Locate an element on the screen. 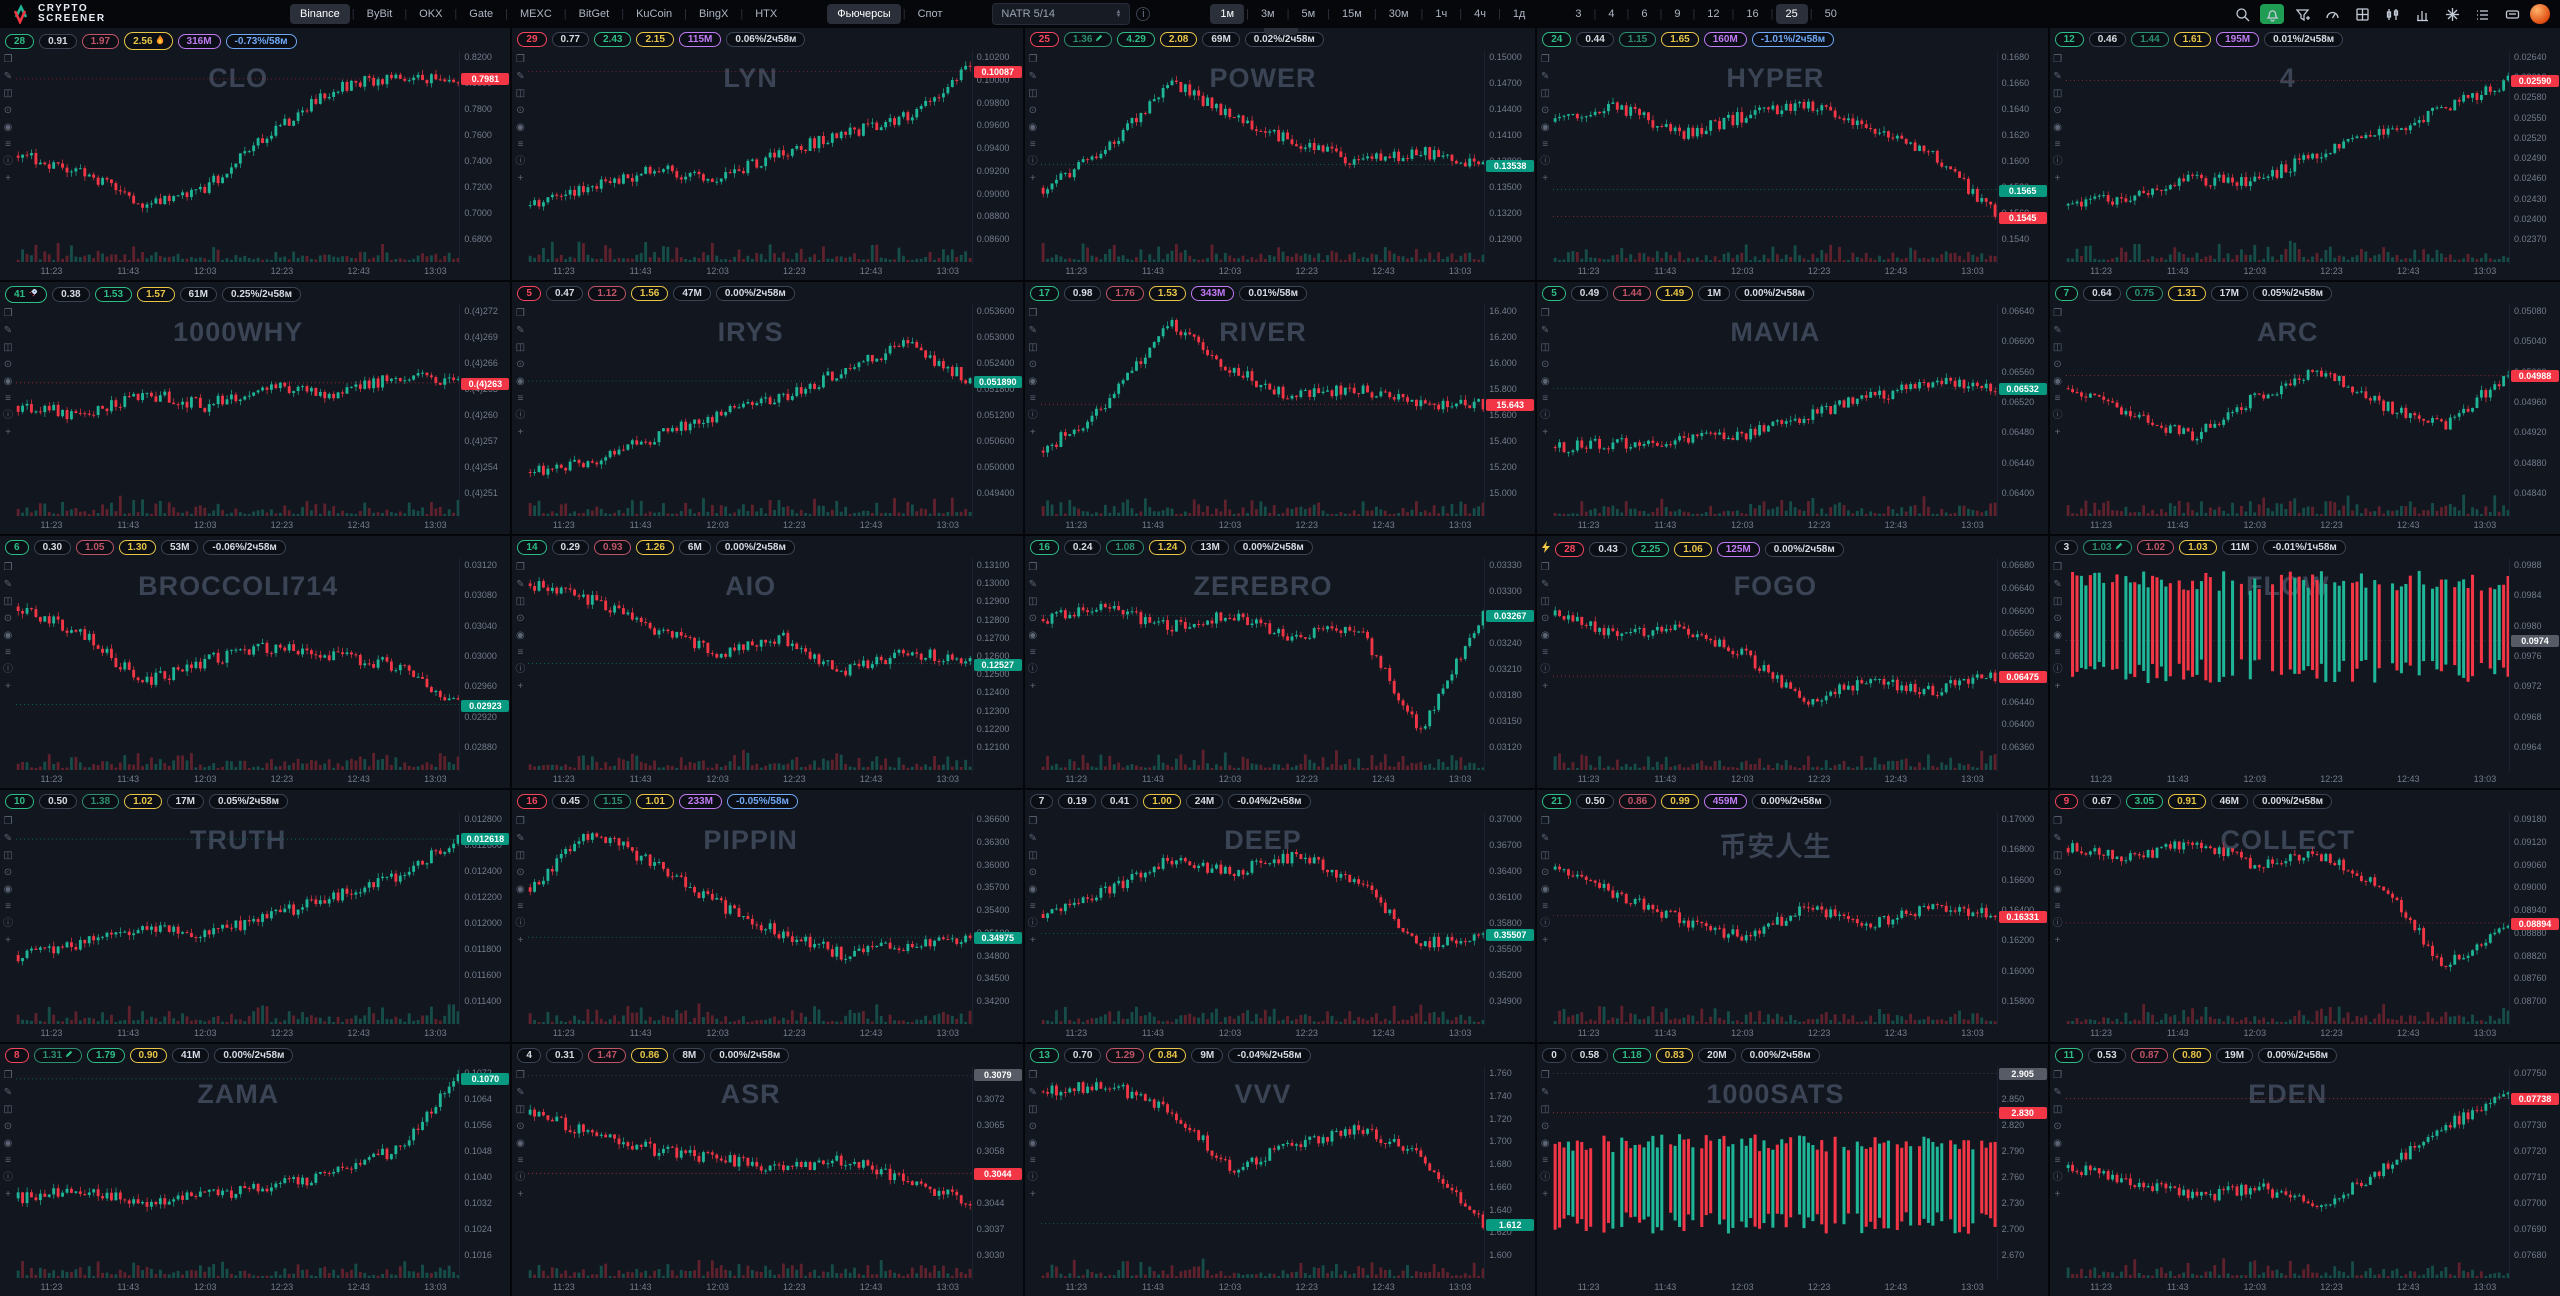 This screenshot has width=2560, height=1296. natr-value: NATR 5/14 is located at coordinates (1028, 14).